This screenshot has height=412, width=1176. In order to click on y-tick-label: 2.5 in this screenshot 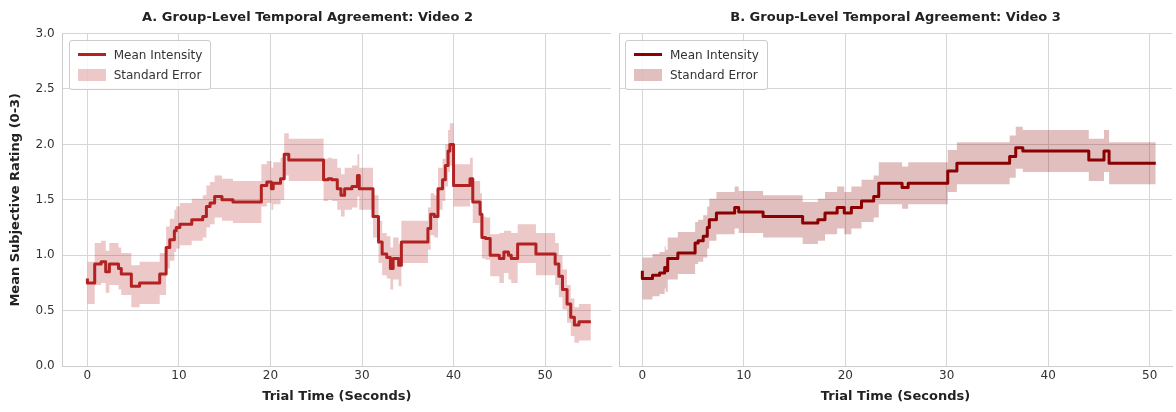, I will do `click(45, 88)`.